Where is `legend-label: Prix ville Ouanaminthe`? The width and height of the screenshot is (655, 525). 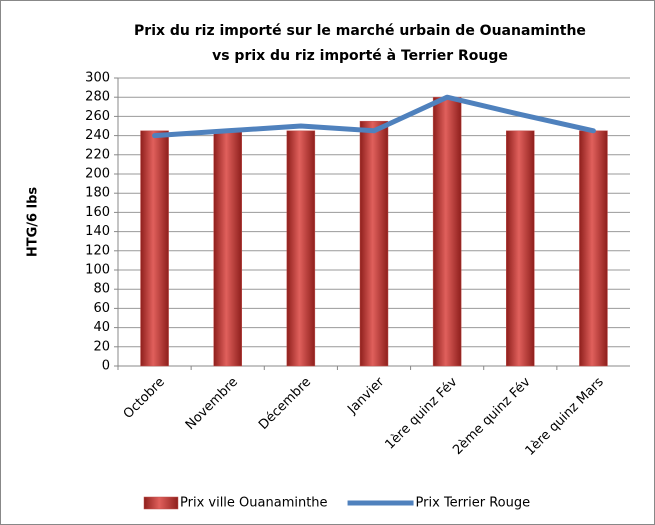
legend-label: Prix ville Ouanaminthe is located at coordinates (254, 503).